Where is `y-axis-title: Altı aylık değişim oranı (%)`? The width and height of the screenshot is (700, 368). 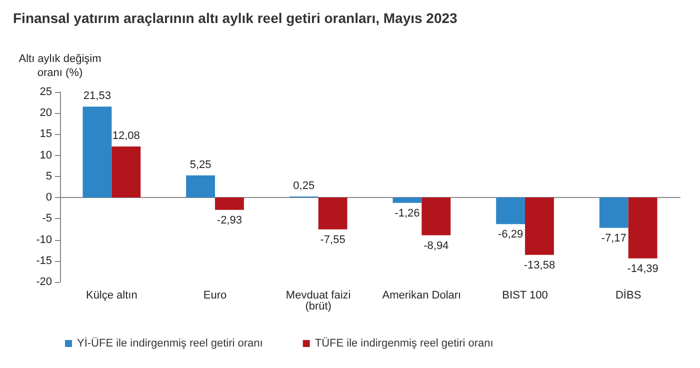 y-axis-title: Altı aylık değişim oranı (%) is located at coordinates (60, 66).